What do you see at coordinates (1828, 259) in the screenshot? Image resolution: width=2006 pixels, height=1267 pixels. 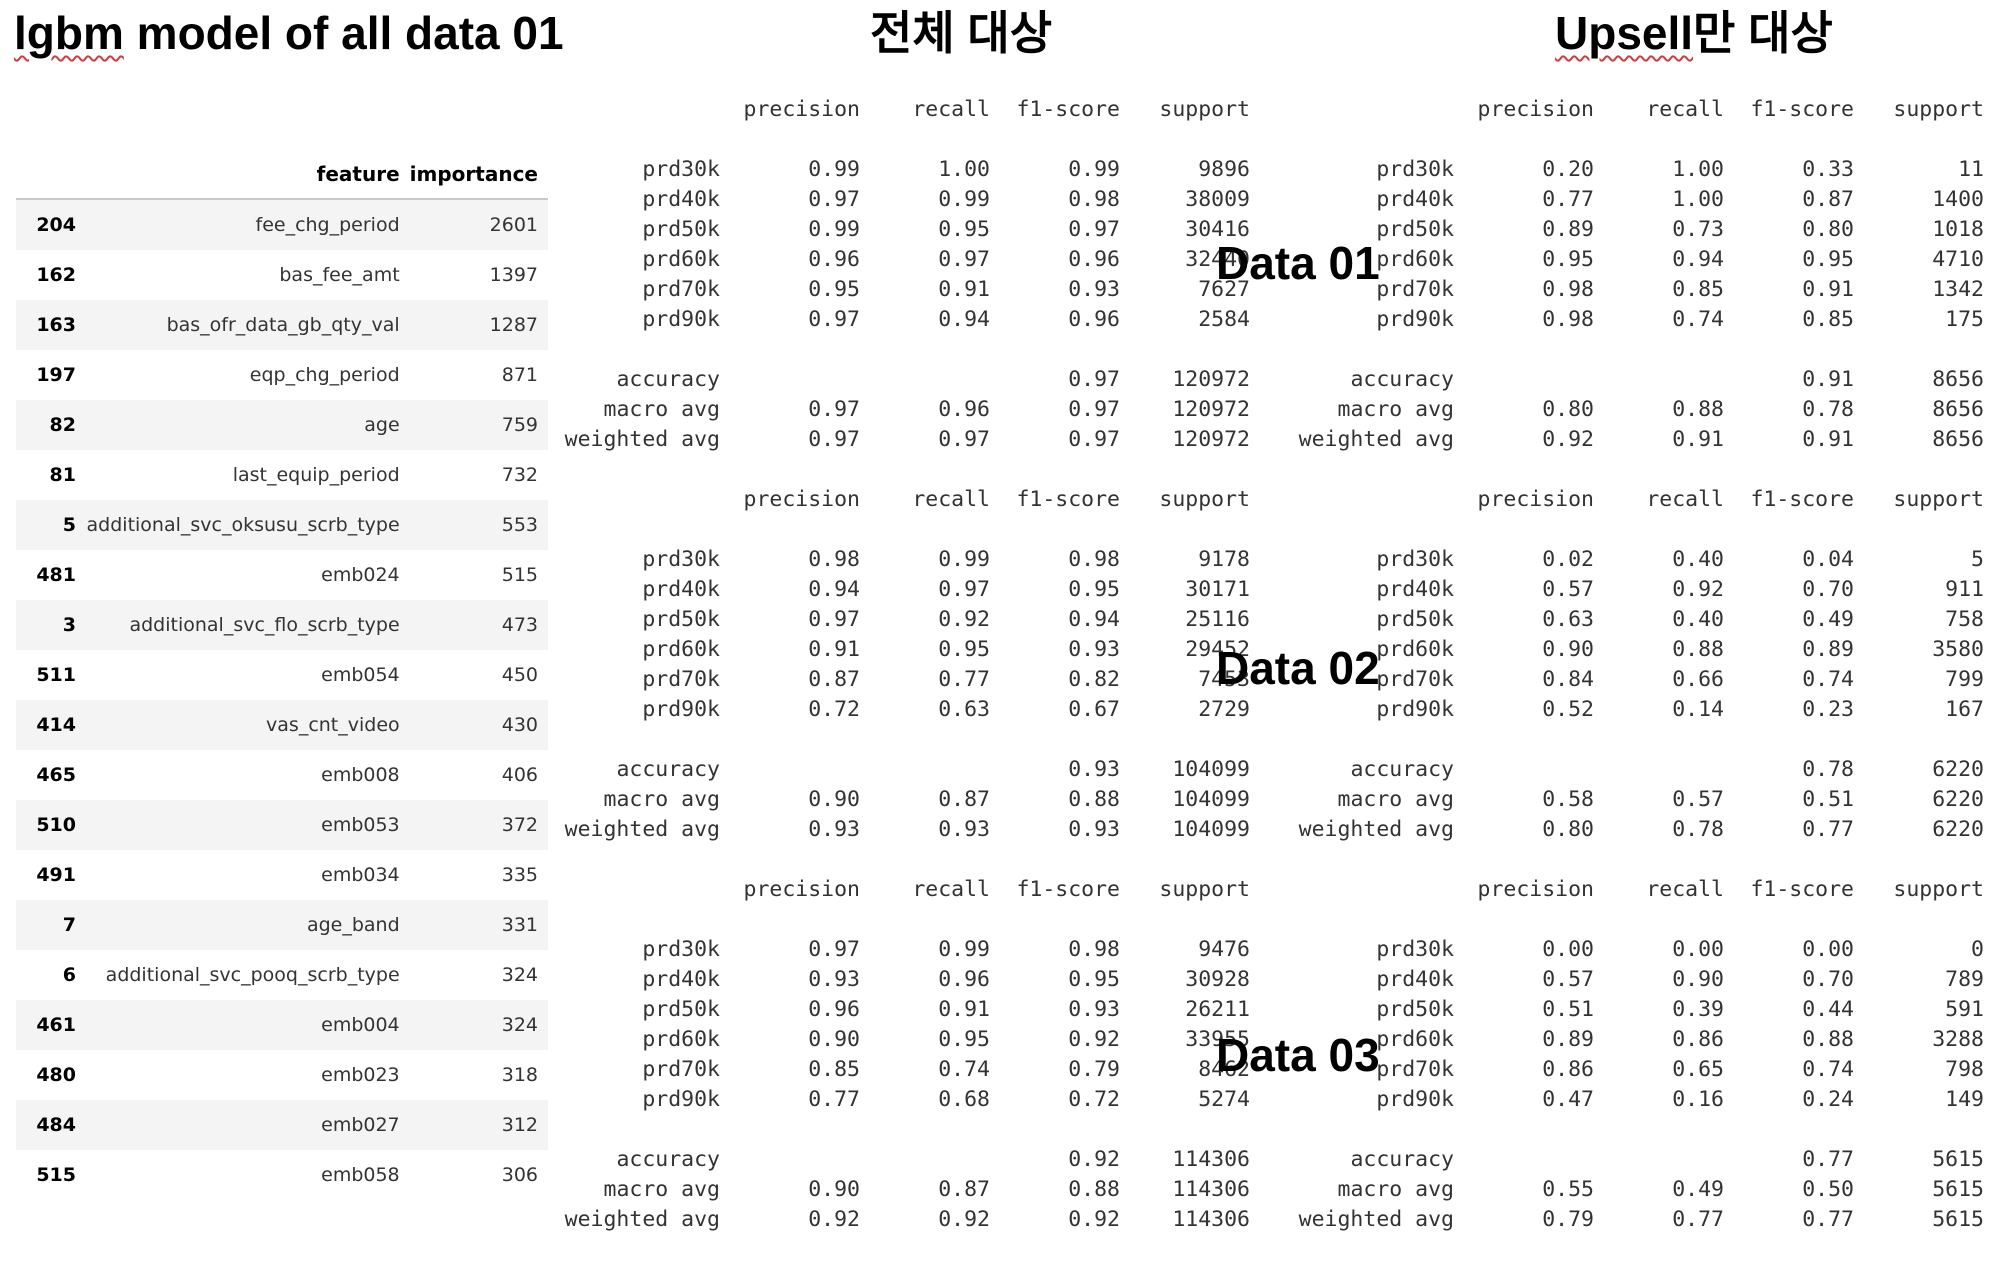 I see `f1-score-value: 0.95` at bounding box center [1828, 259].